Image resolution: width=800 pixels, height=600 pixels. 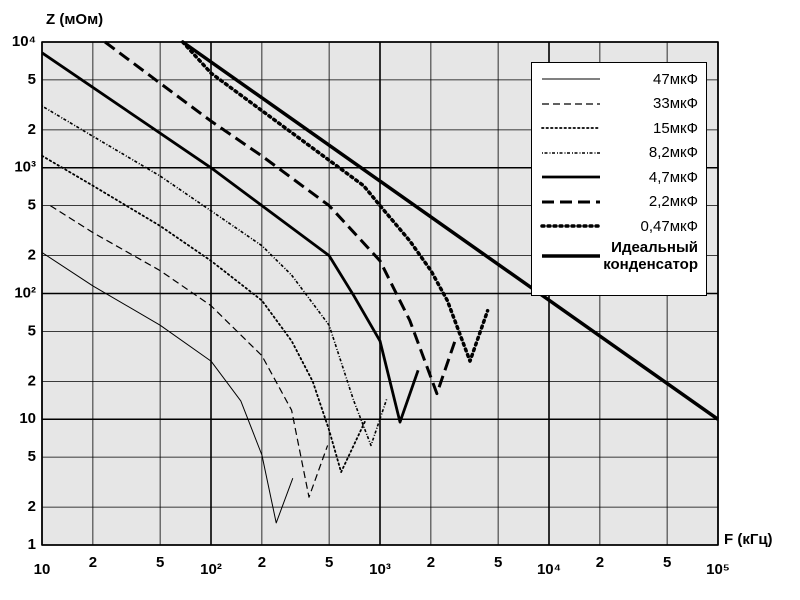 I want to click on legend-label: 0,47мкФ, so click(x=669, y=226).